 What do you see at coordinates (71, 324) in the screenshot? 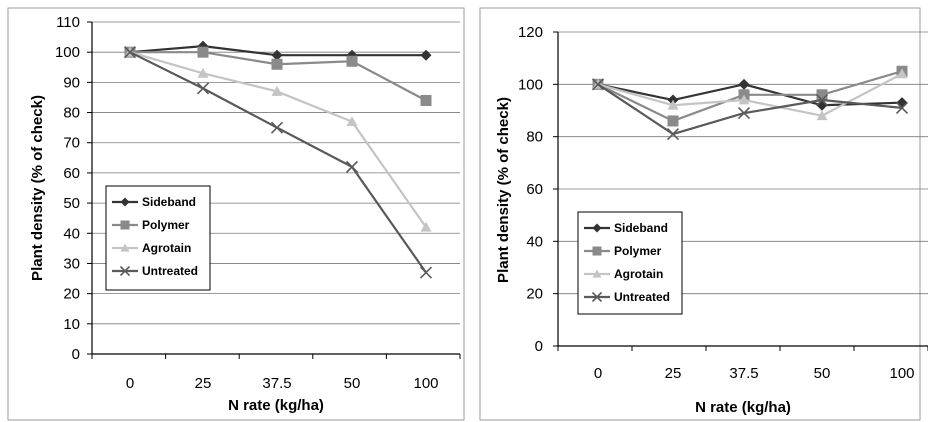
I see `y-tick-label: 10` at bounding box center [71, 324].